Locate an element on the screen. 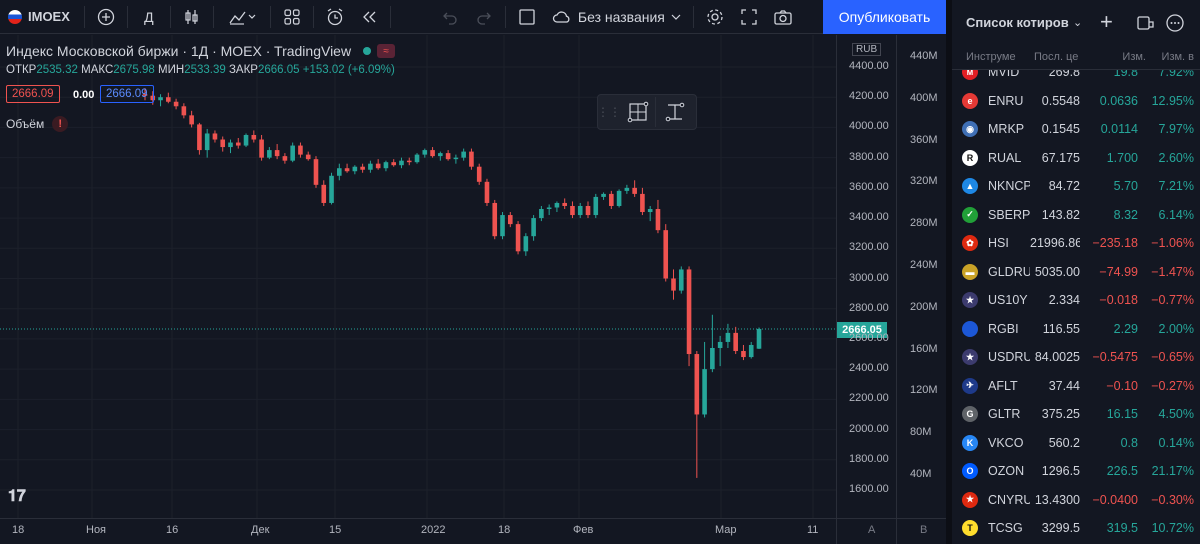 This screenshot has height=544, width=1200. watchlist-row-tcsg: T TCSG 3299.5 319.5 10.72% is located at coordinates (1076, 528).